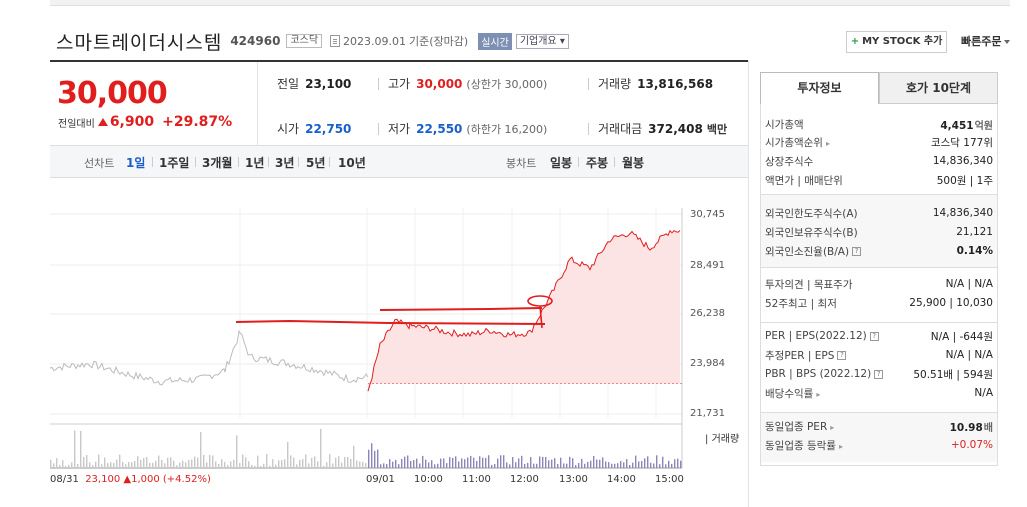 This screenshot has width=1027, height=507. I want to click on period-1w: 1주일, so click(174, 163).